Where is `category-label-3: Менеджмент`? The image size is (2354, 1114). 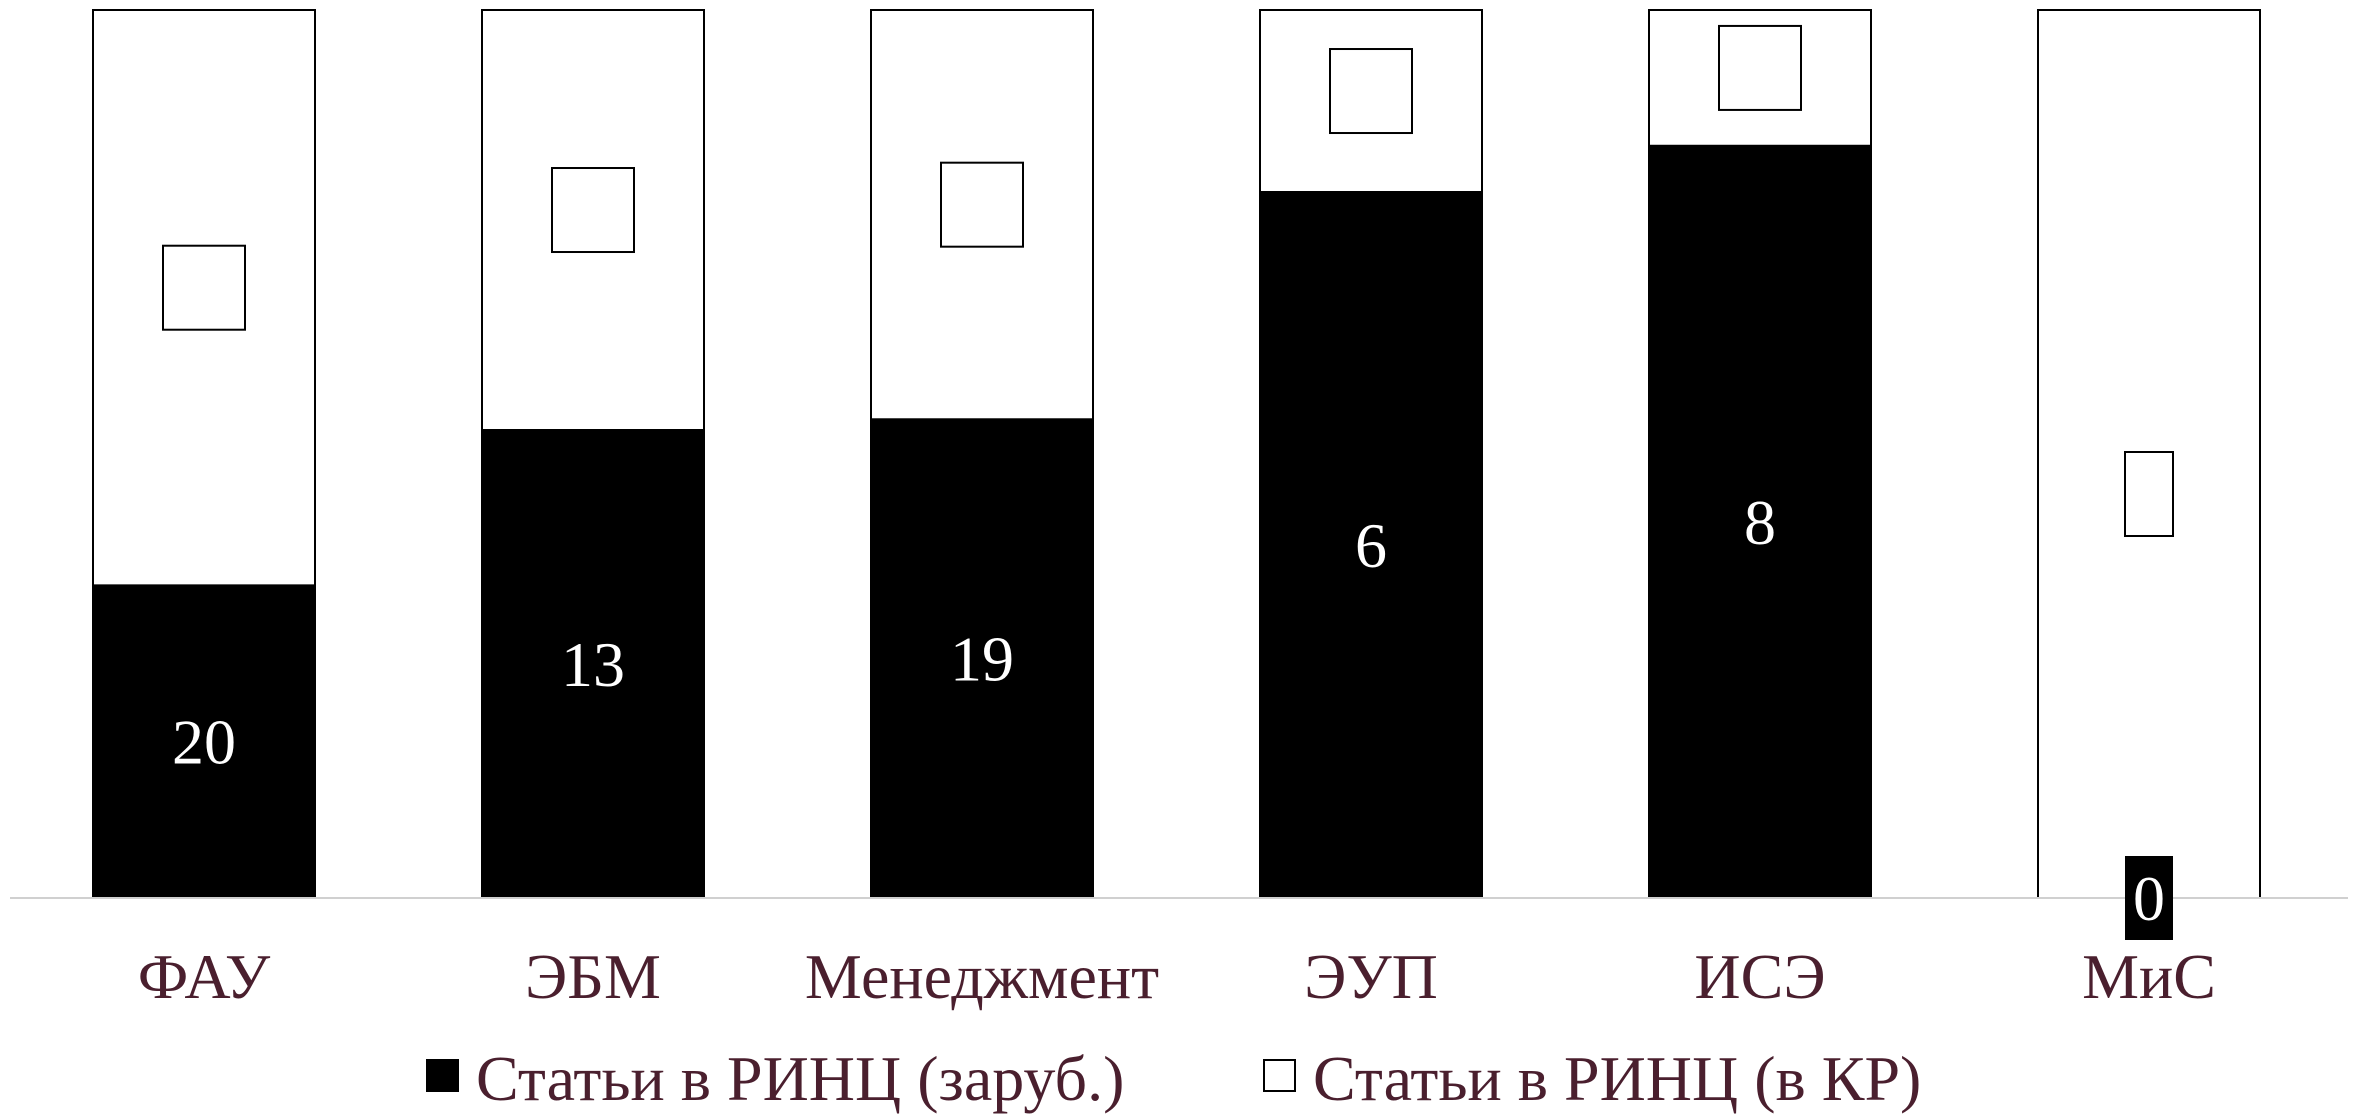
category-label-3: Менеджмент is located at coordinates (982, 976).